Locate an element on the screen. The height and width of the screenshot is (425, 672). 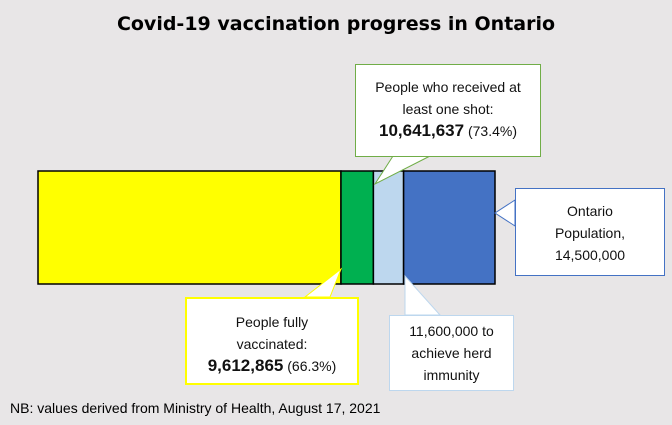
callout-herd: 11,600,000 to achieve herd immunity is located at coordinates (451, 353).